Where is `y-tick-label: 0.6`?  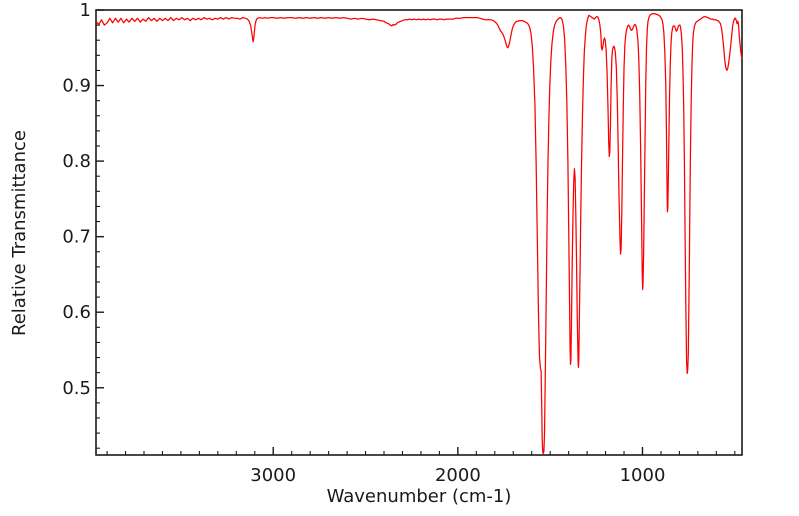 y-tick-label: 0.6 is located at coordinates (76, 312).